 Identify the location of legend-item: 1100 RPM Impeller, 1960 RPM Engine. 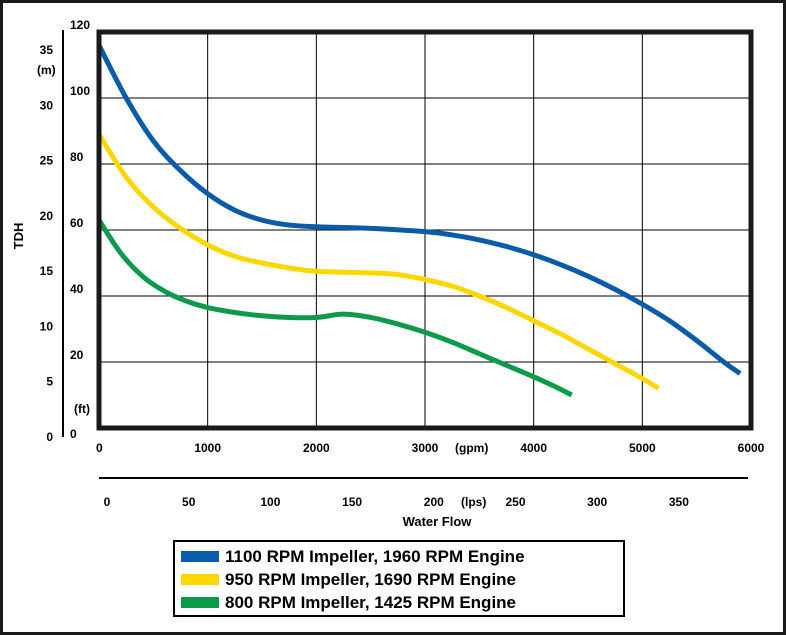
(402, 556).